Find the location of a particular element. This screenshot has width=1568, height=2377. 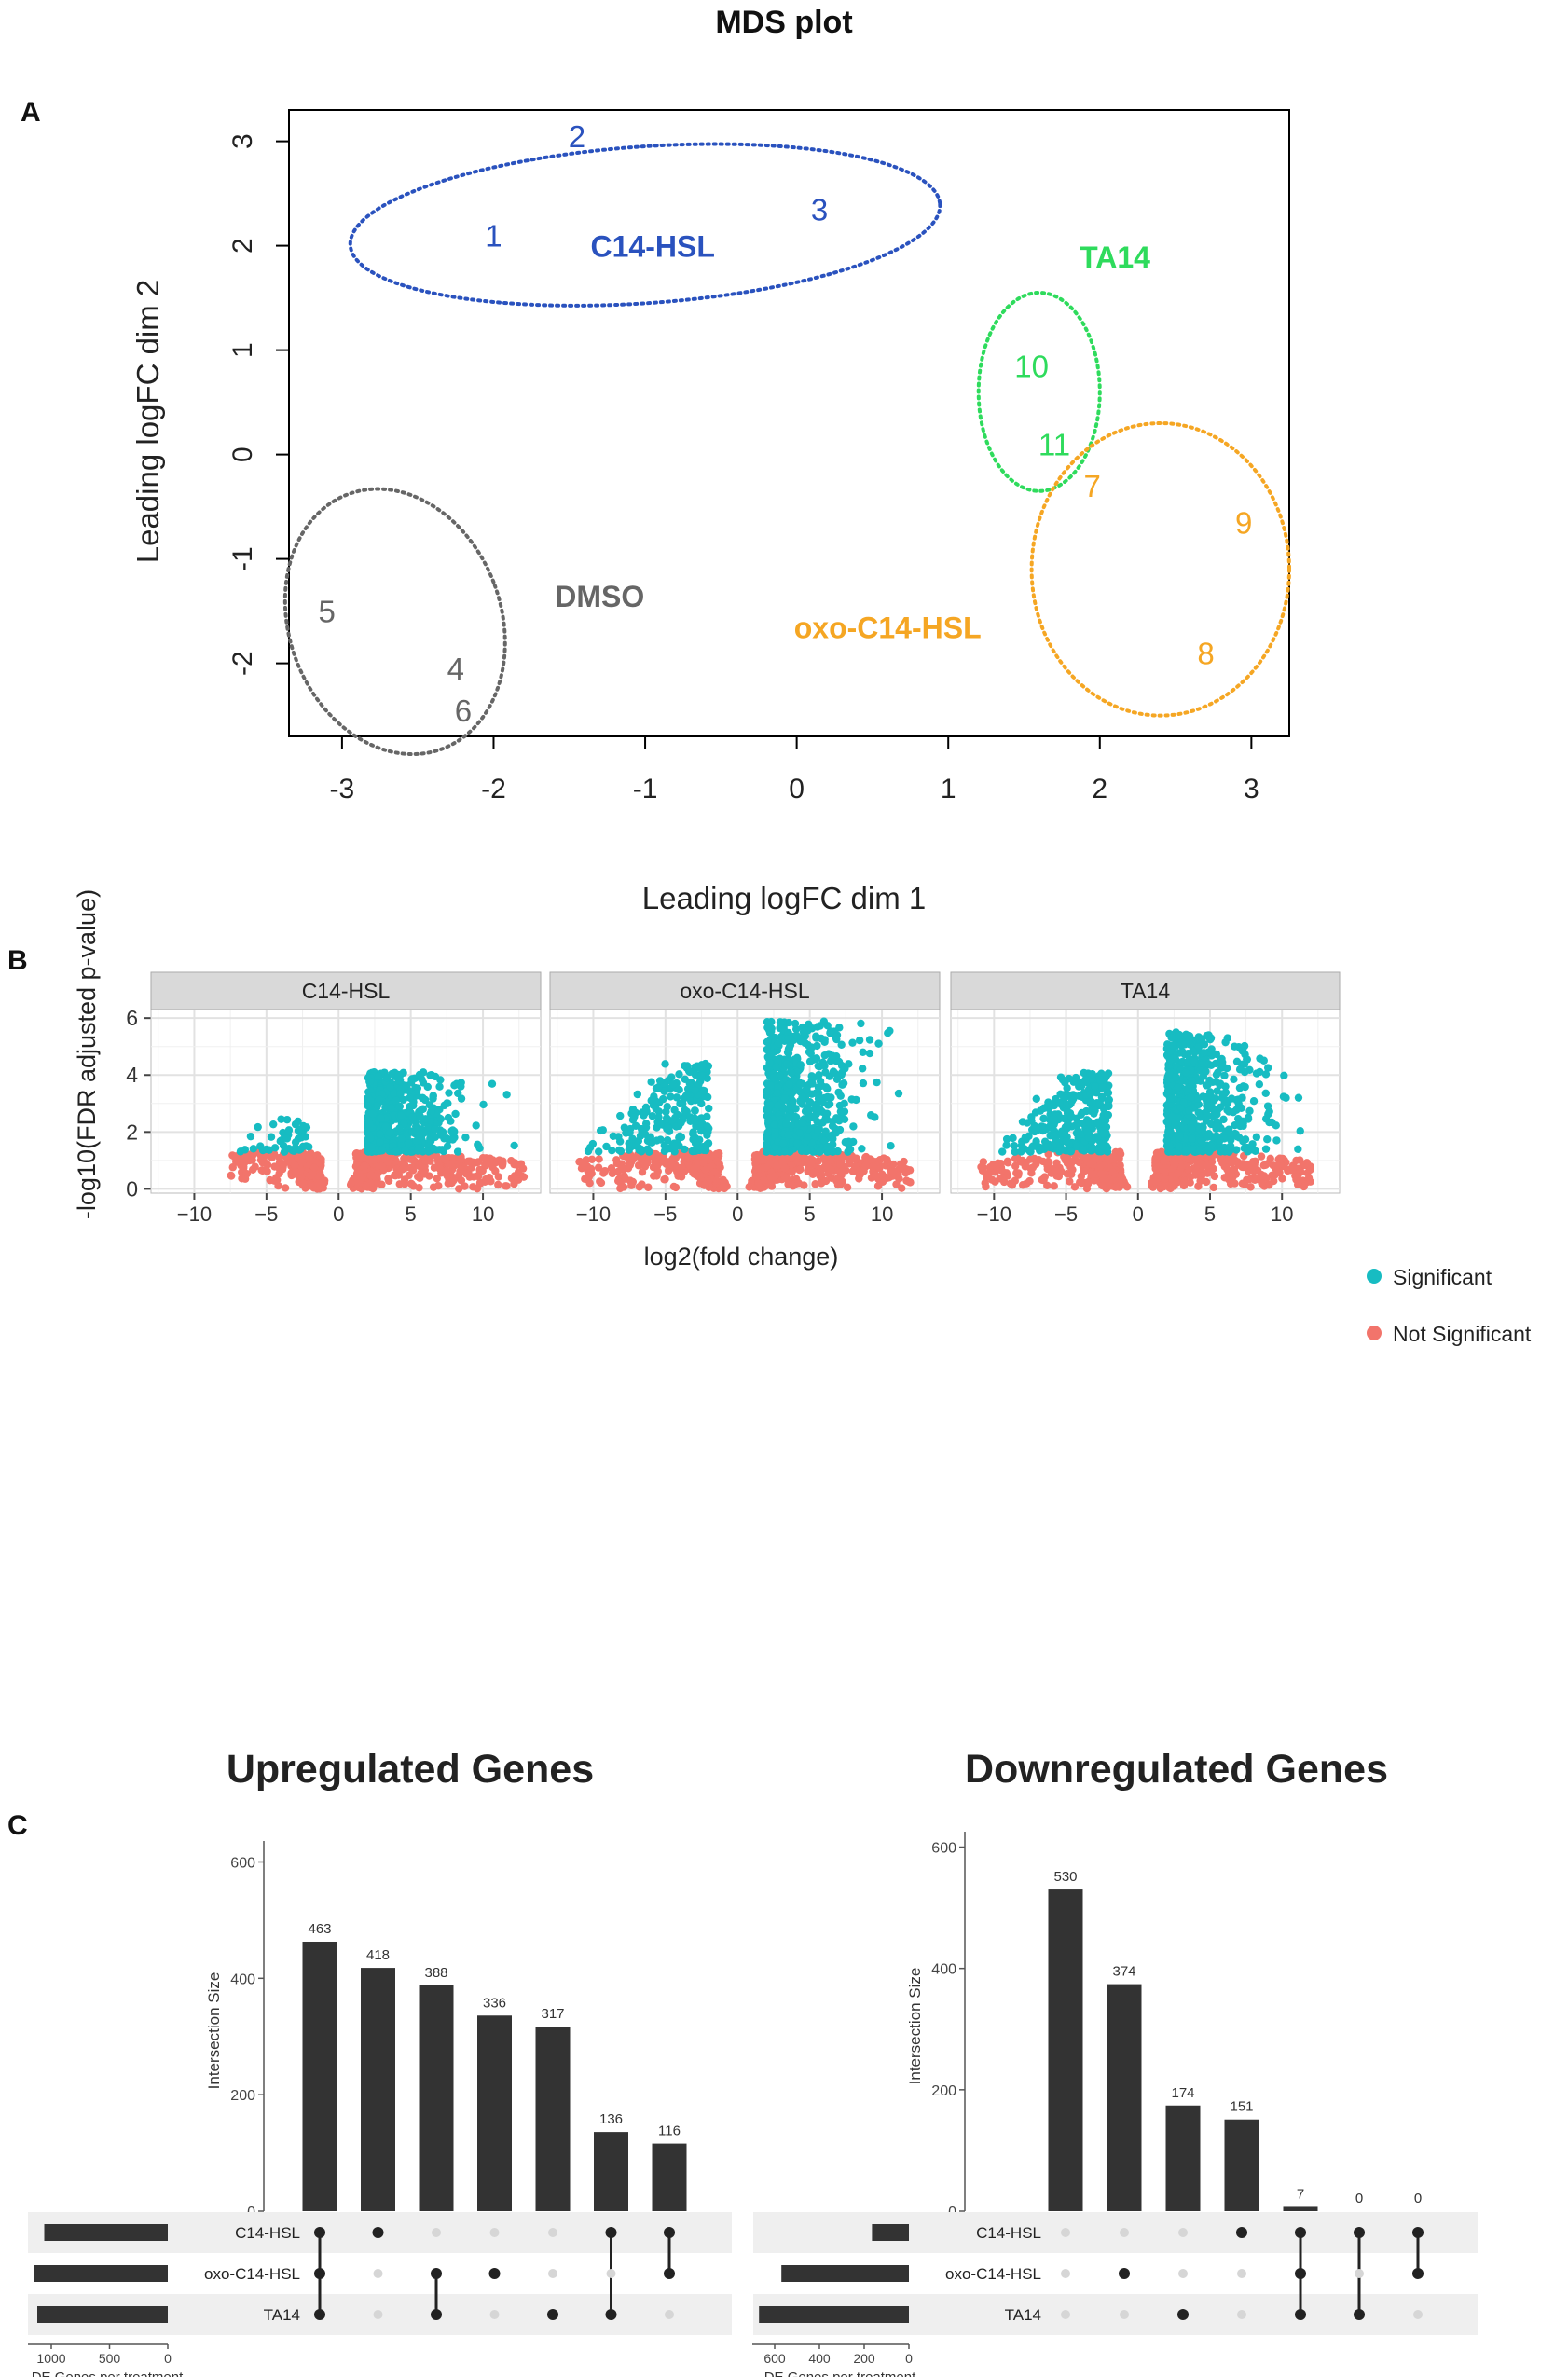

volcano-facet-strip is located at coordinates (346, 990).